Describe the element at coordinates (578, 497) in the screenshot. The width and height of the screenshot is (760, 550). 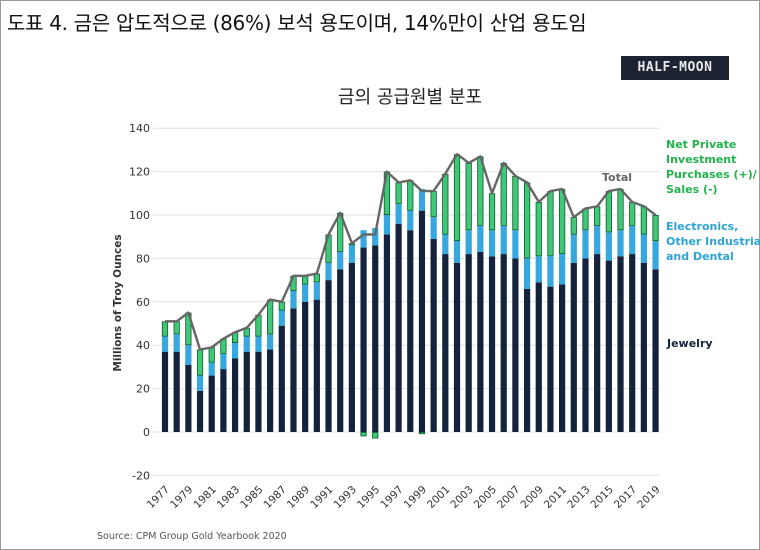
I see `x-tick-label: 2013` at that location.